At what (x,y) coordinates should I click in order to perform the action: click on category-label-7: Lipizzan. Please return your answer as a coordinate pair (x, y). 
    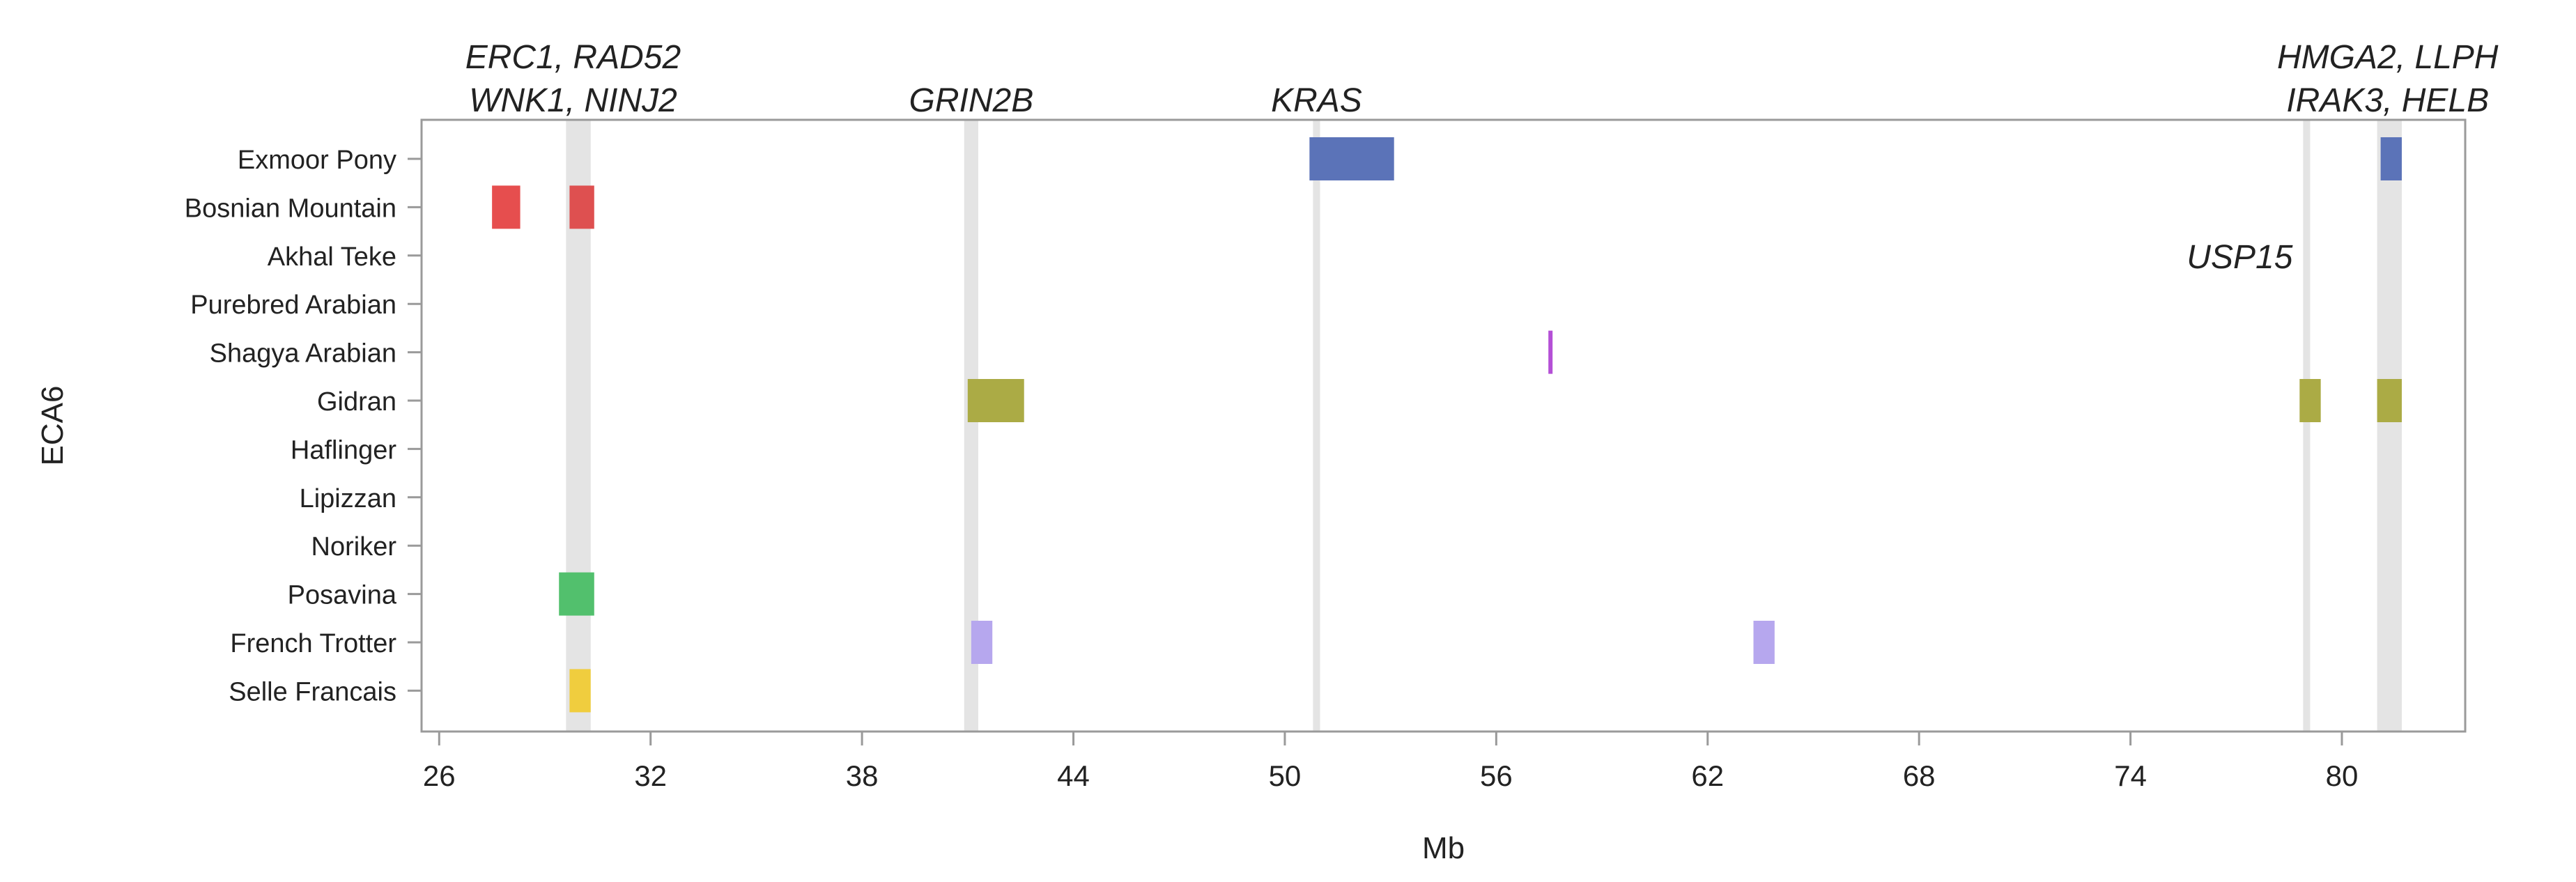
    Looking at the image, I should click on (348, 498).